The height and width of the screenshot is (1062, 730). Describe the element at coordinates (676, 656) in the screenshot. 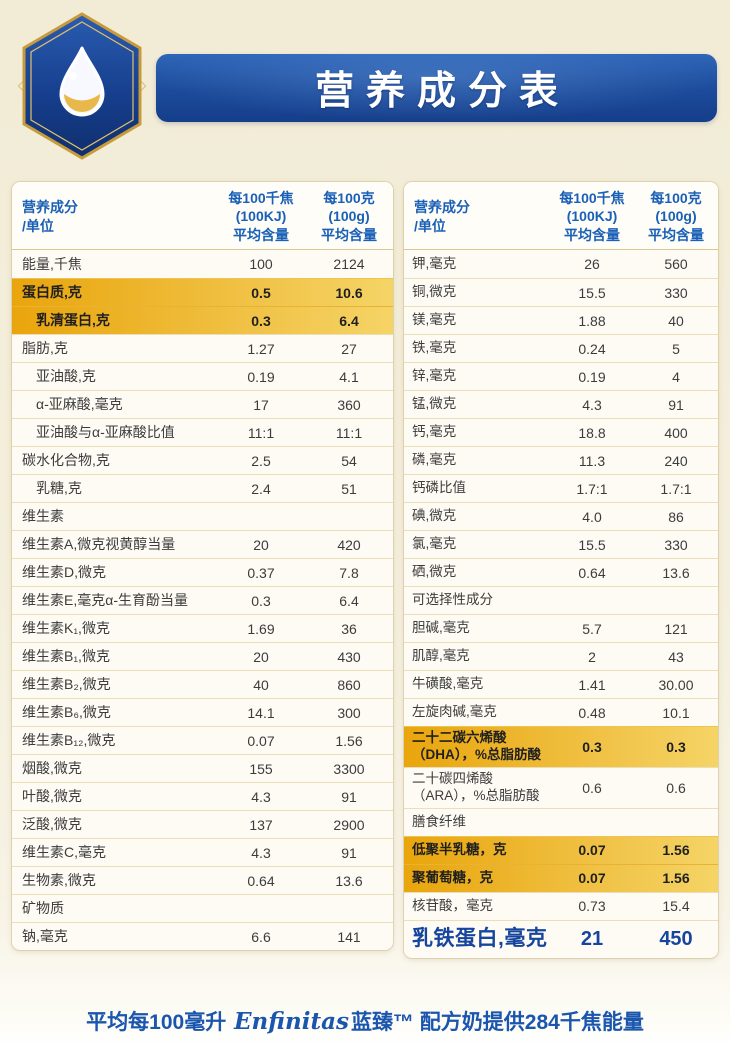

I see `value-per-100g: 43` at that location.